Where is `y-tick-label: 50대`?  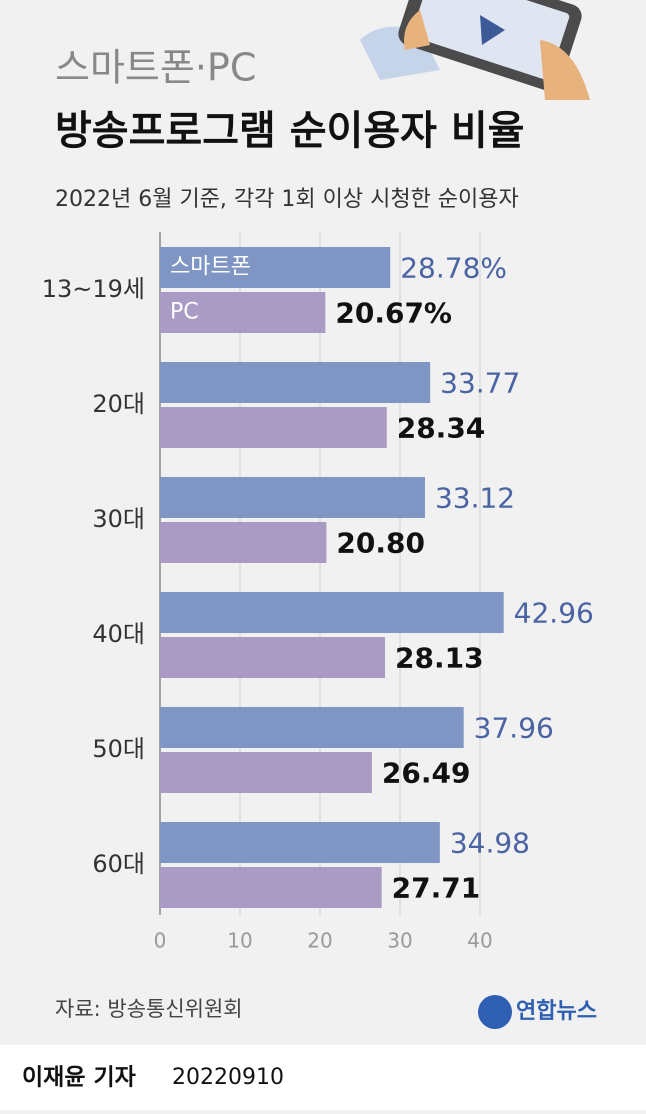 y-tick-label: 50대 is located at coordinates (118, 749).